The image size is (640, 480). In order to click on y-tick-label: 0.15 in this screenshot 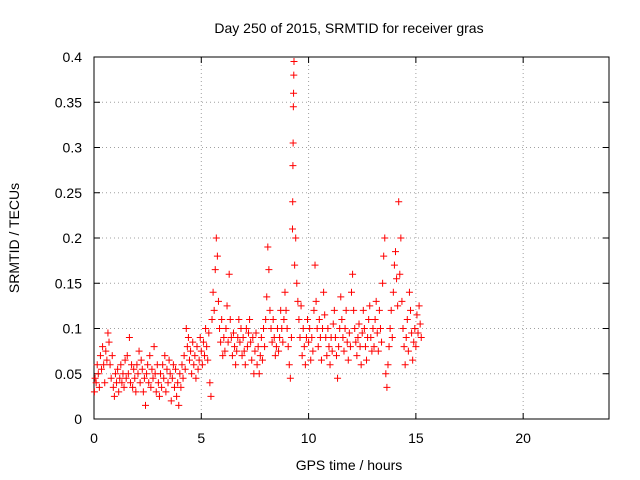, I will do `click(68, 283)`.